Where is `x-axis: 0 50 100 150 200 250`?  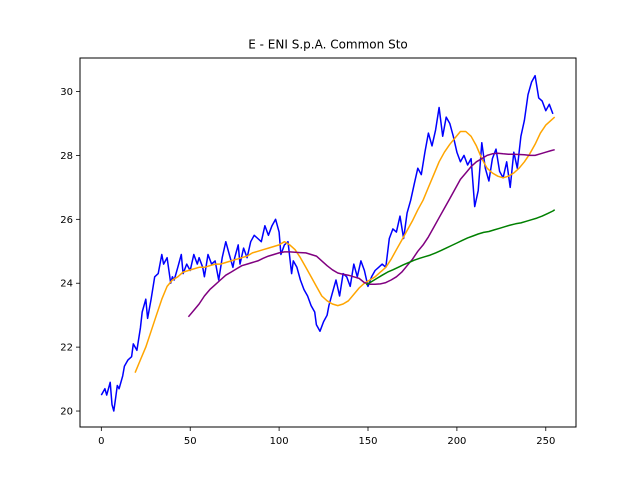 x-axis: 0 50 100 150 200 250 is located at coordinates (326, 437).